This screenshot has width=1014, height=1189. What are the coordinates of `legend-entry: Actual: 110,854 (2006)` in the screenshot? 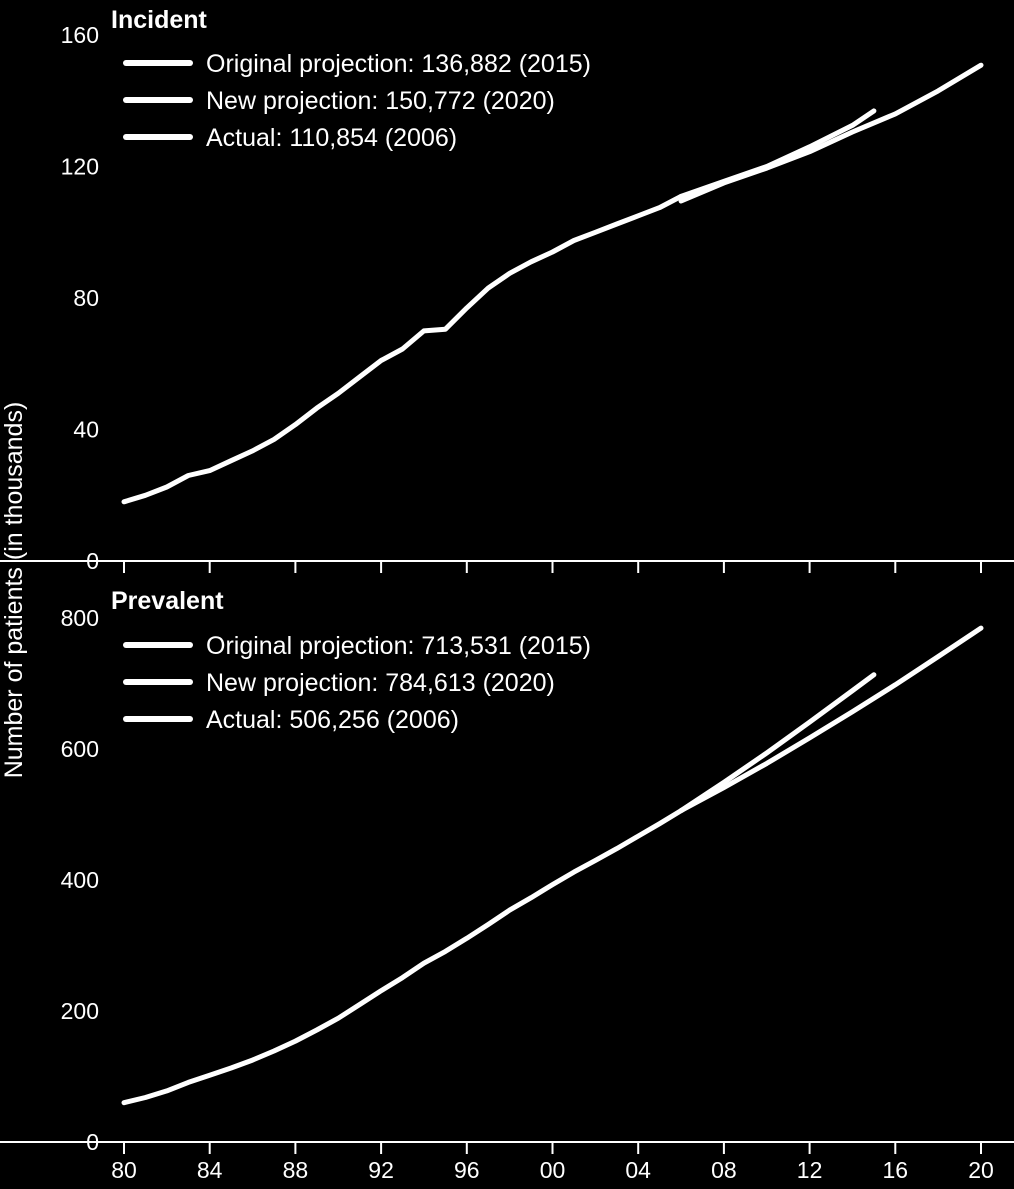 It's located at (331, 138).